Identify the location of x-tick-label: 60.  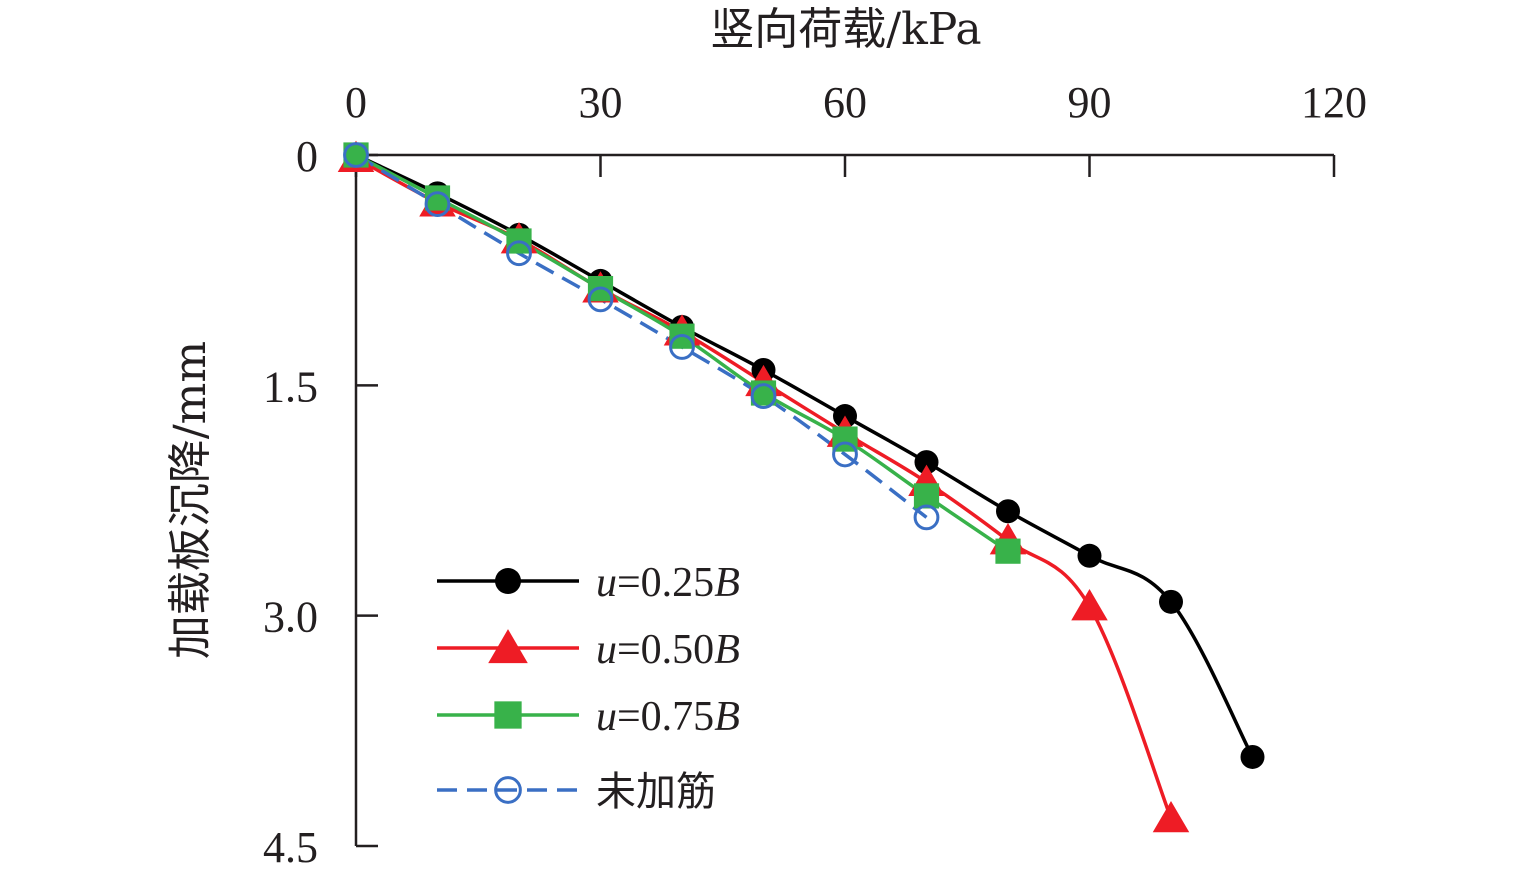
(845, 102).